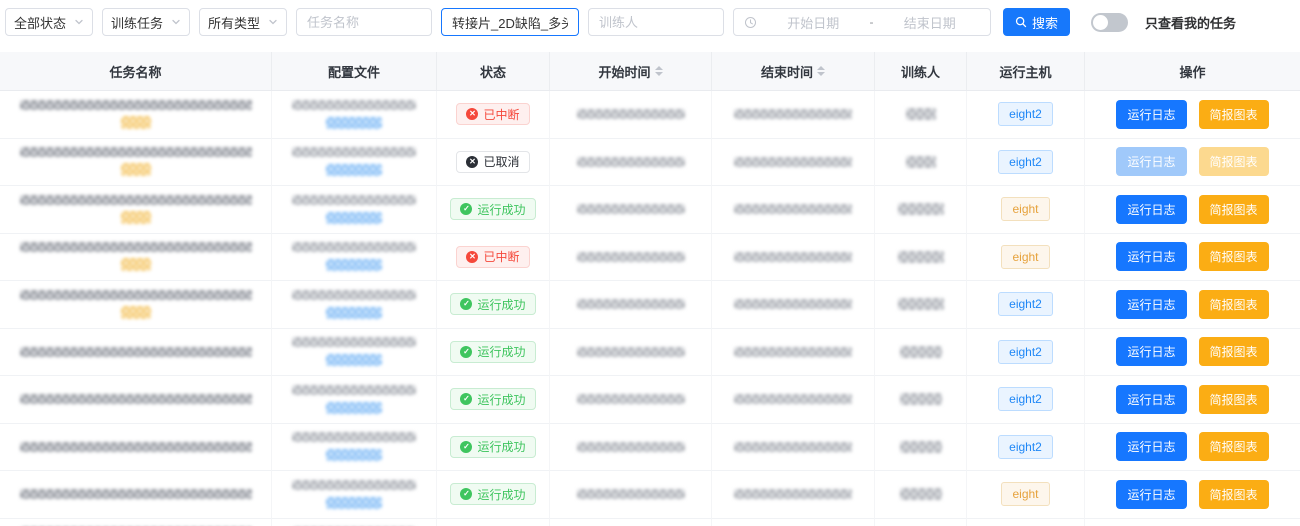  Describe the element at coordinates (929, 23) in the screenshot. I see `end-date-placeholder: 结束日期` at that location.